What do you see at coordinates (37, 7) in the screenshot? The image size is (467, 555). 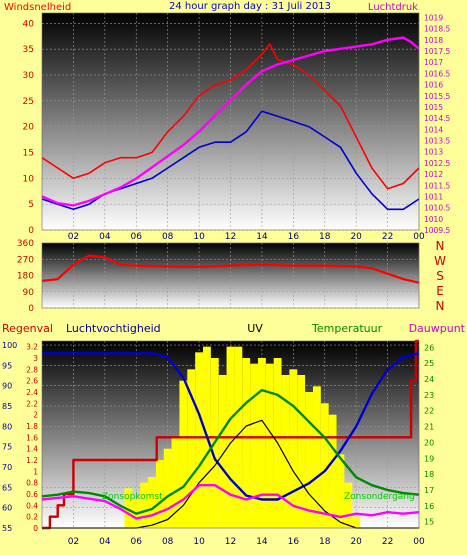 I see `wind-axis-label: Windsnelheid` at bounding box center [37, 7].